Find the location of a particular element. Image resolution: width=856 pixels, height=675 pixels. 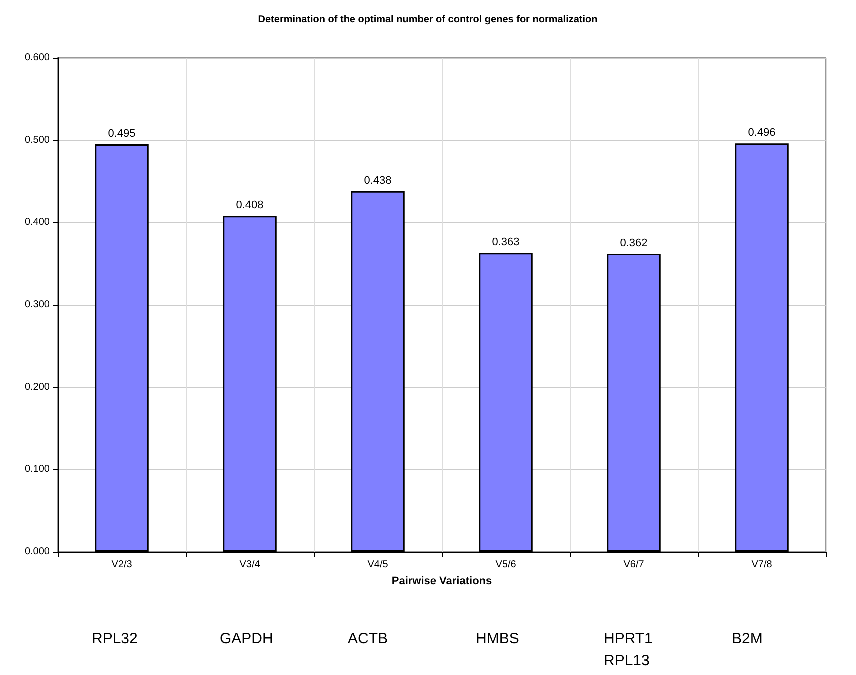

data-label: 0.363 is located at coordinates (506, 242).